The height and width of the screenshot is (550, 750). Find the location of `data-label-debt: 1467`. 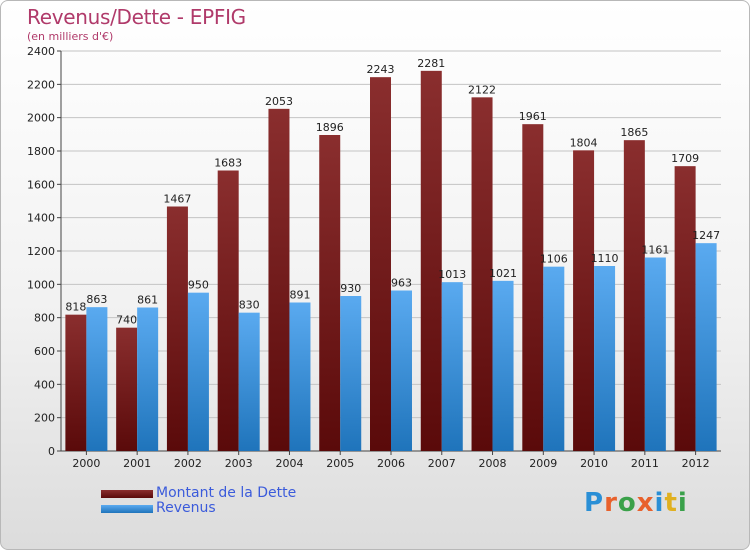

data-label-debt: 1467 is located at coordinates (177, 199).